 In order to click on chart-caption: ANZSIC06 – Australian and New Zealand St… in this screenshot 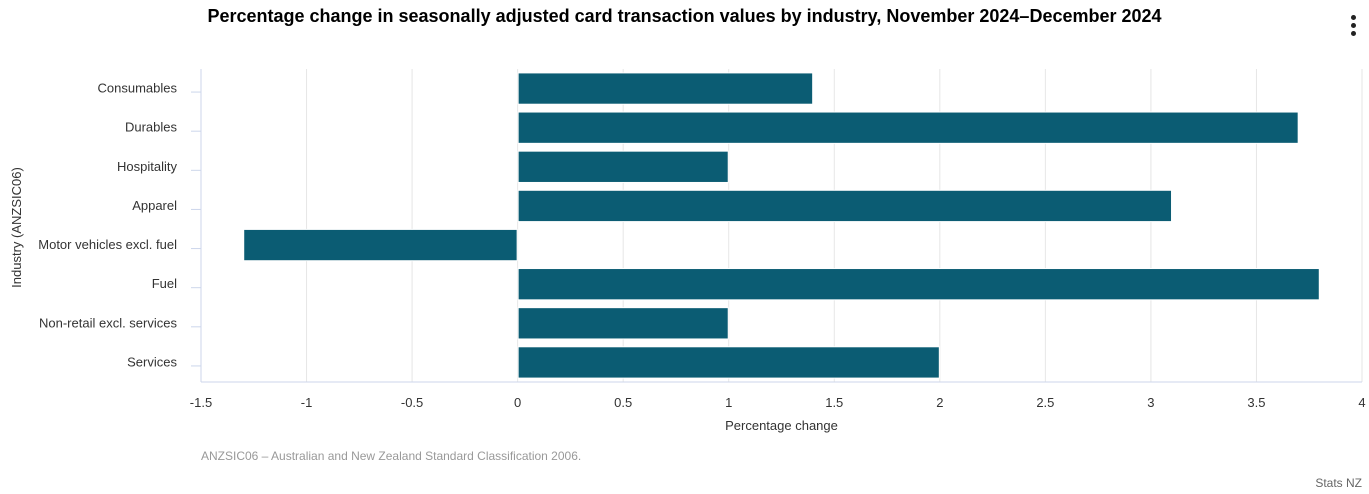, I will do `click(391, 456)`.